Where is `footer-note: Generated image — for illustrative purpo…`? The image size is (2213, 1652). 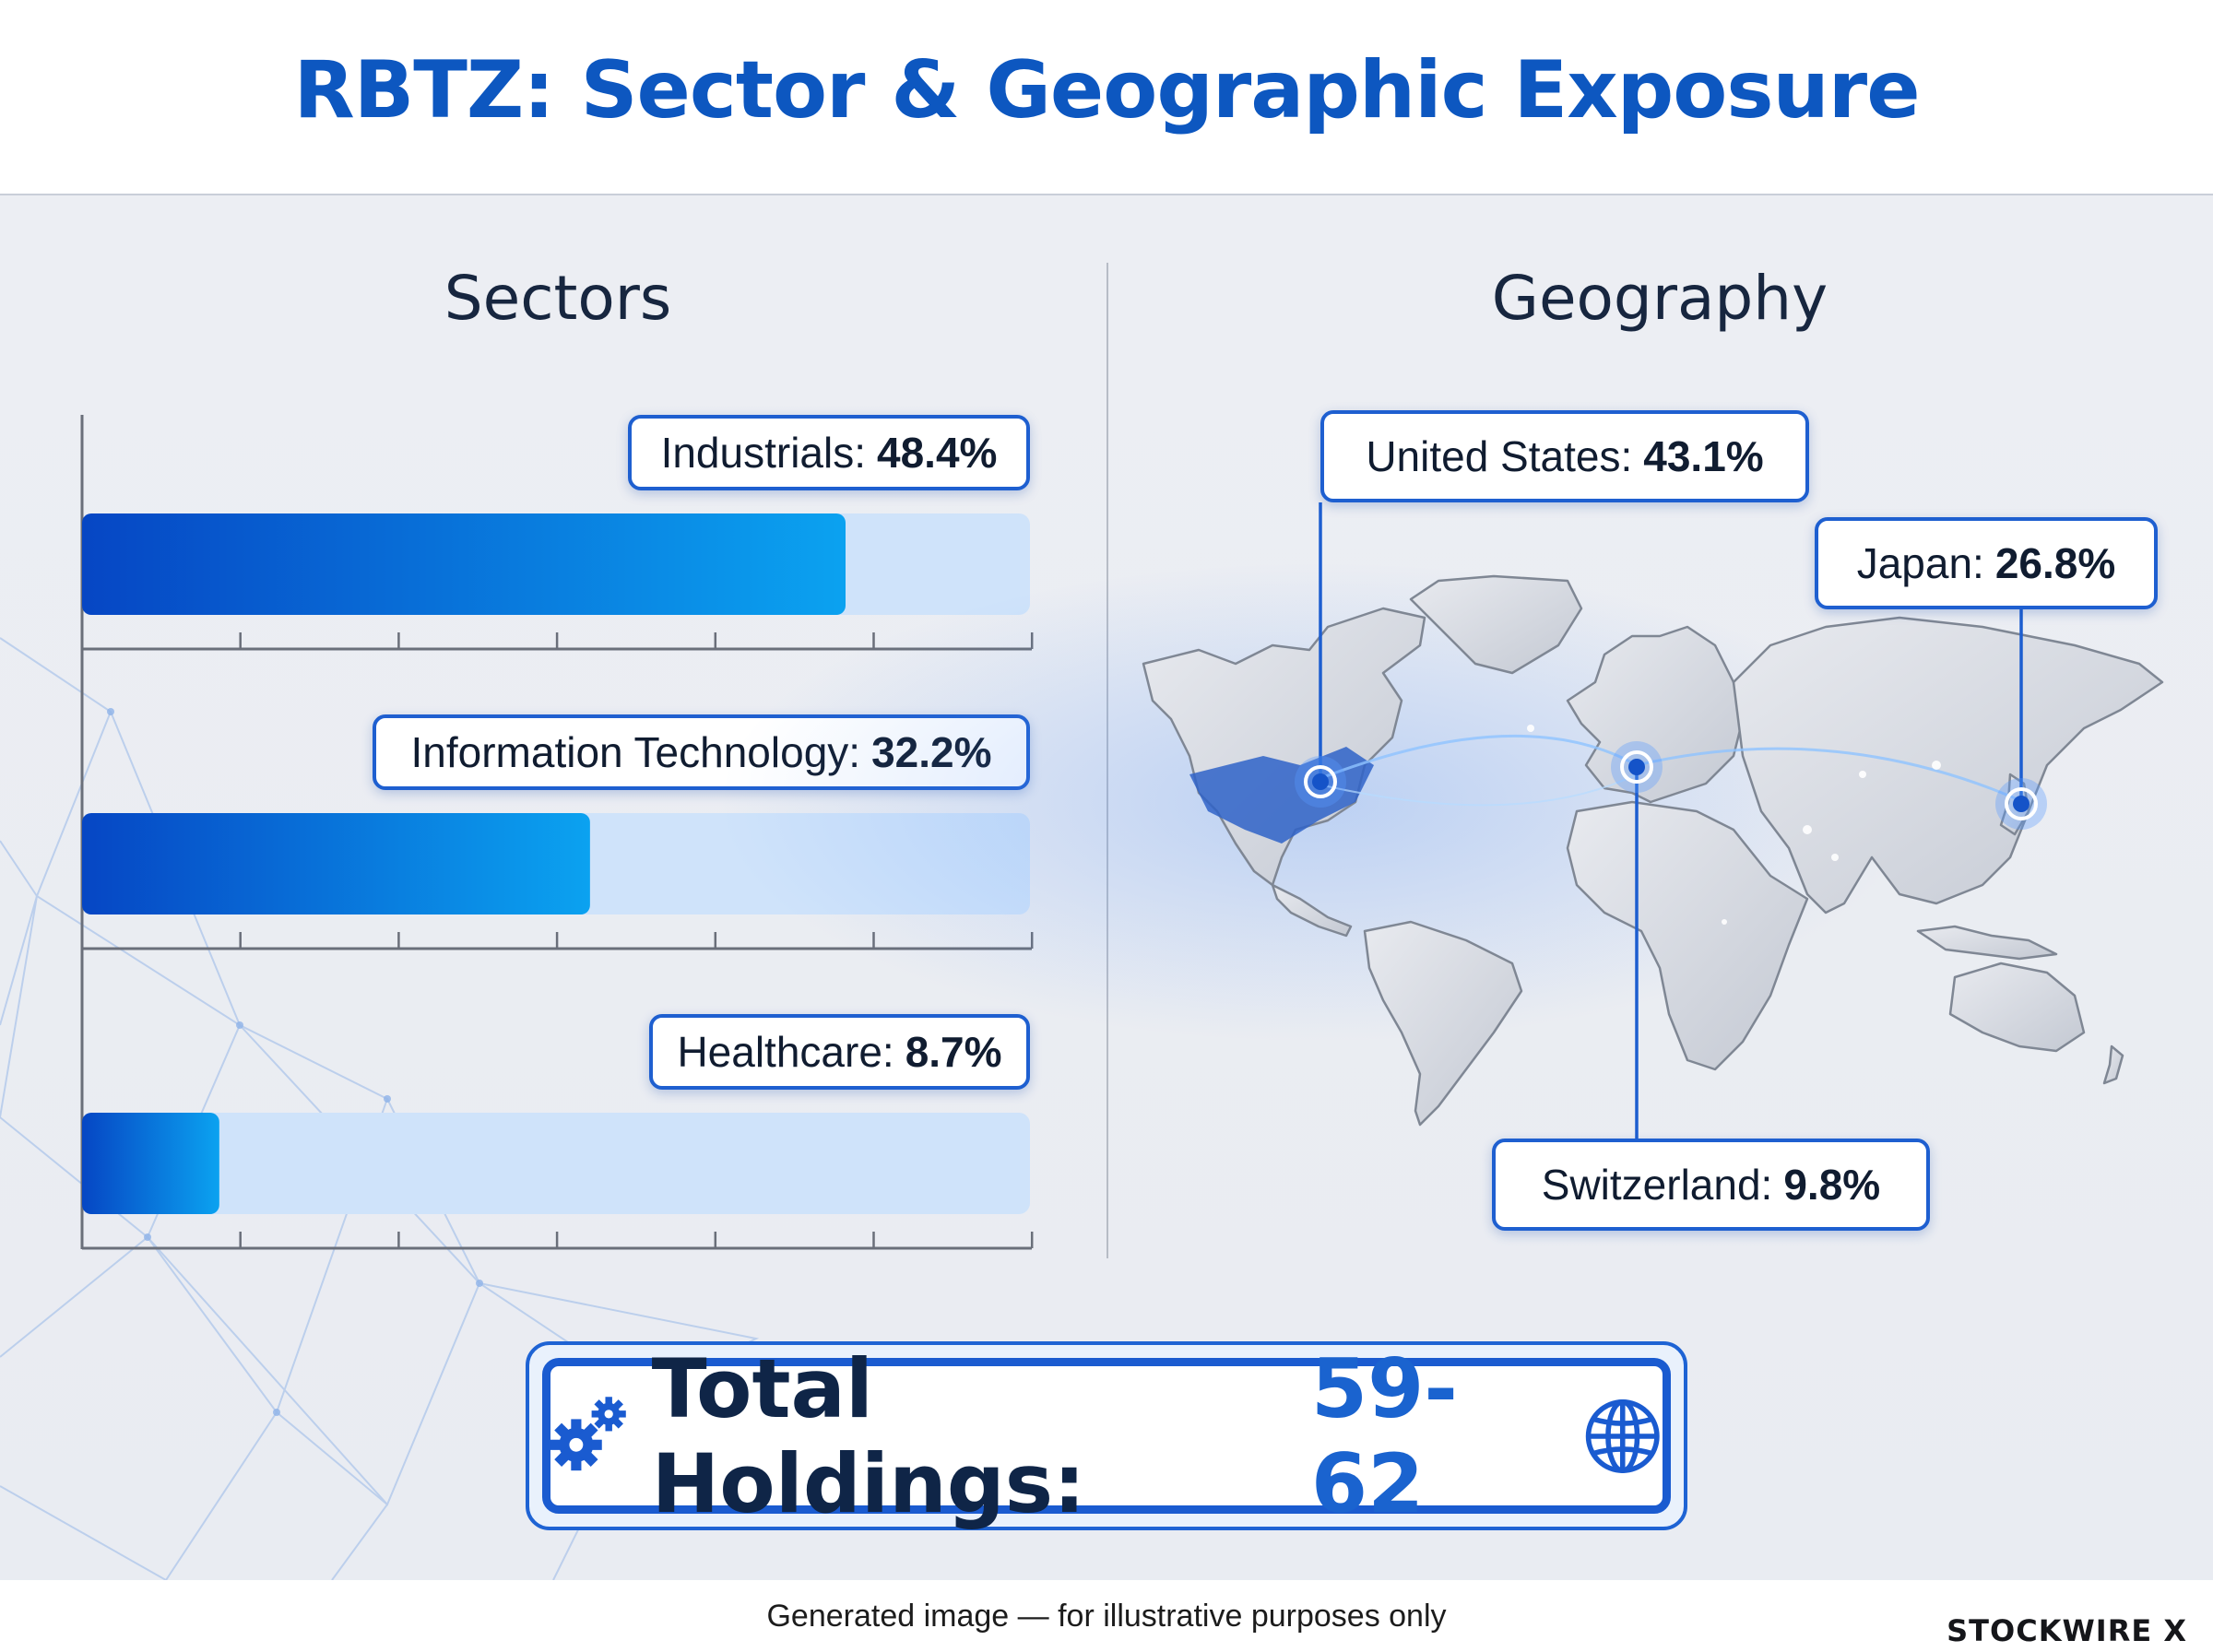
footer-note: Generated image — for illustrative purpo… is located at coordinates (1106, 1616).